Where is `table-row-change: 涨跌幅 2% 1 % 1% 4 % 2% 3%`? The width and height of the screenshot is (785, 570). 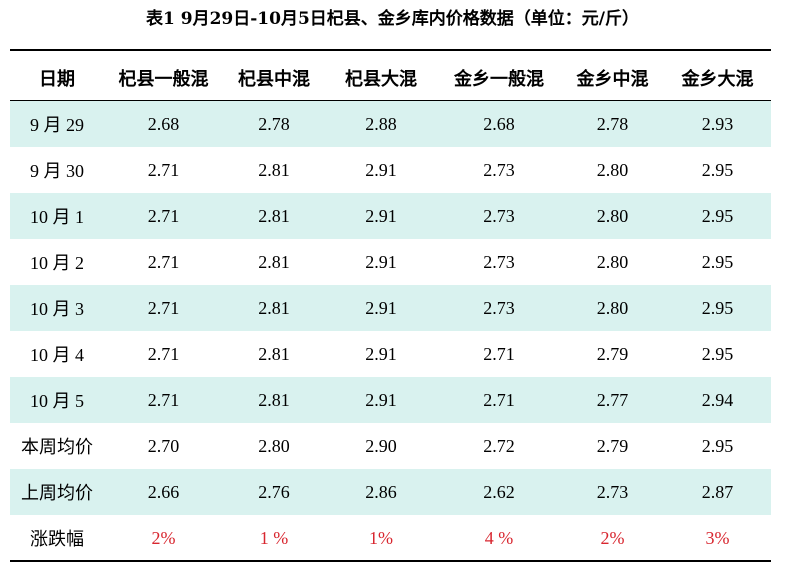
table-row-change: 涨跌幅 2% 1 % 1% 4 % 2% 3% is located at coordinates (390, 538).